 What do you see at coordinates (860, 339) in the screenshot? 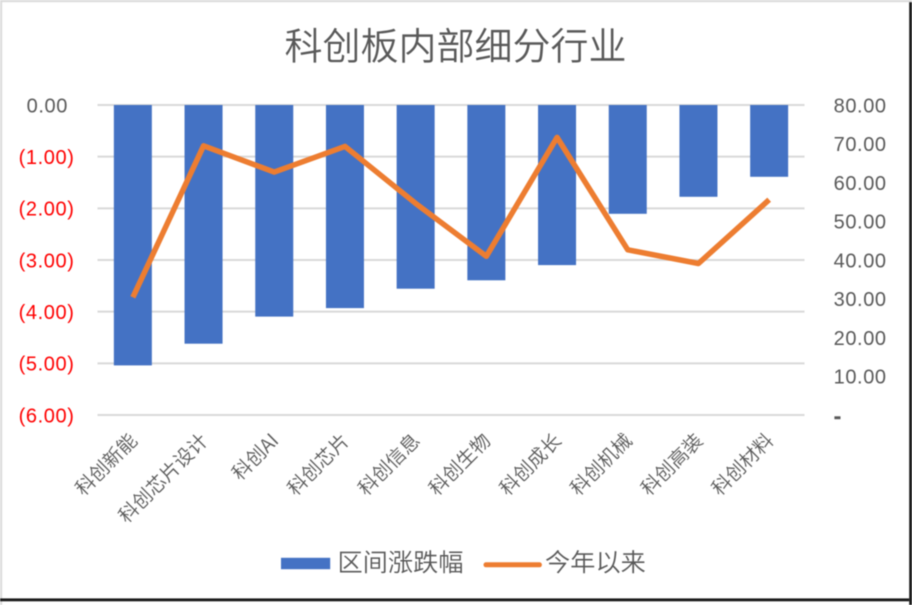
I see `svg-text: 20.00` at bounding box center [860, 339].